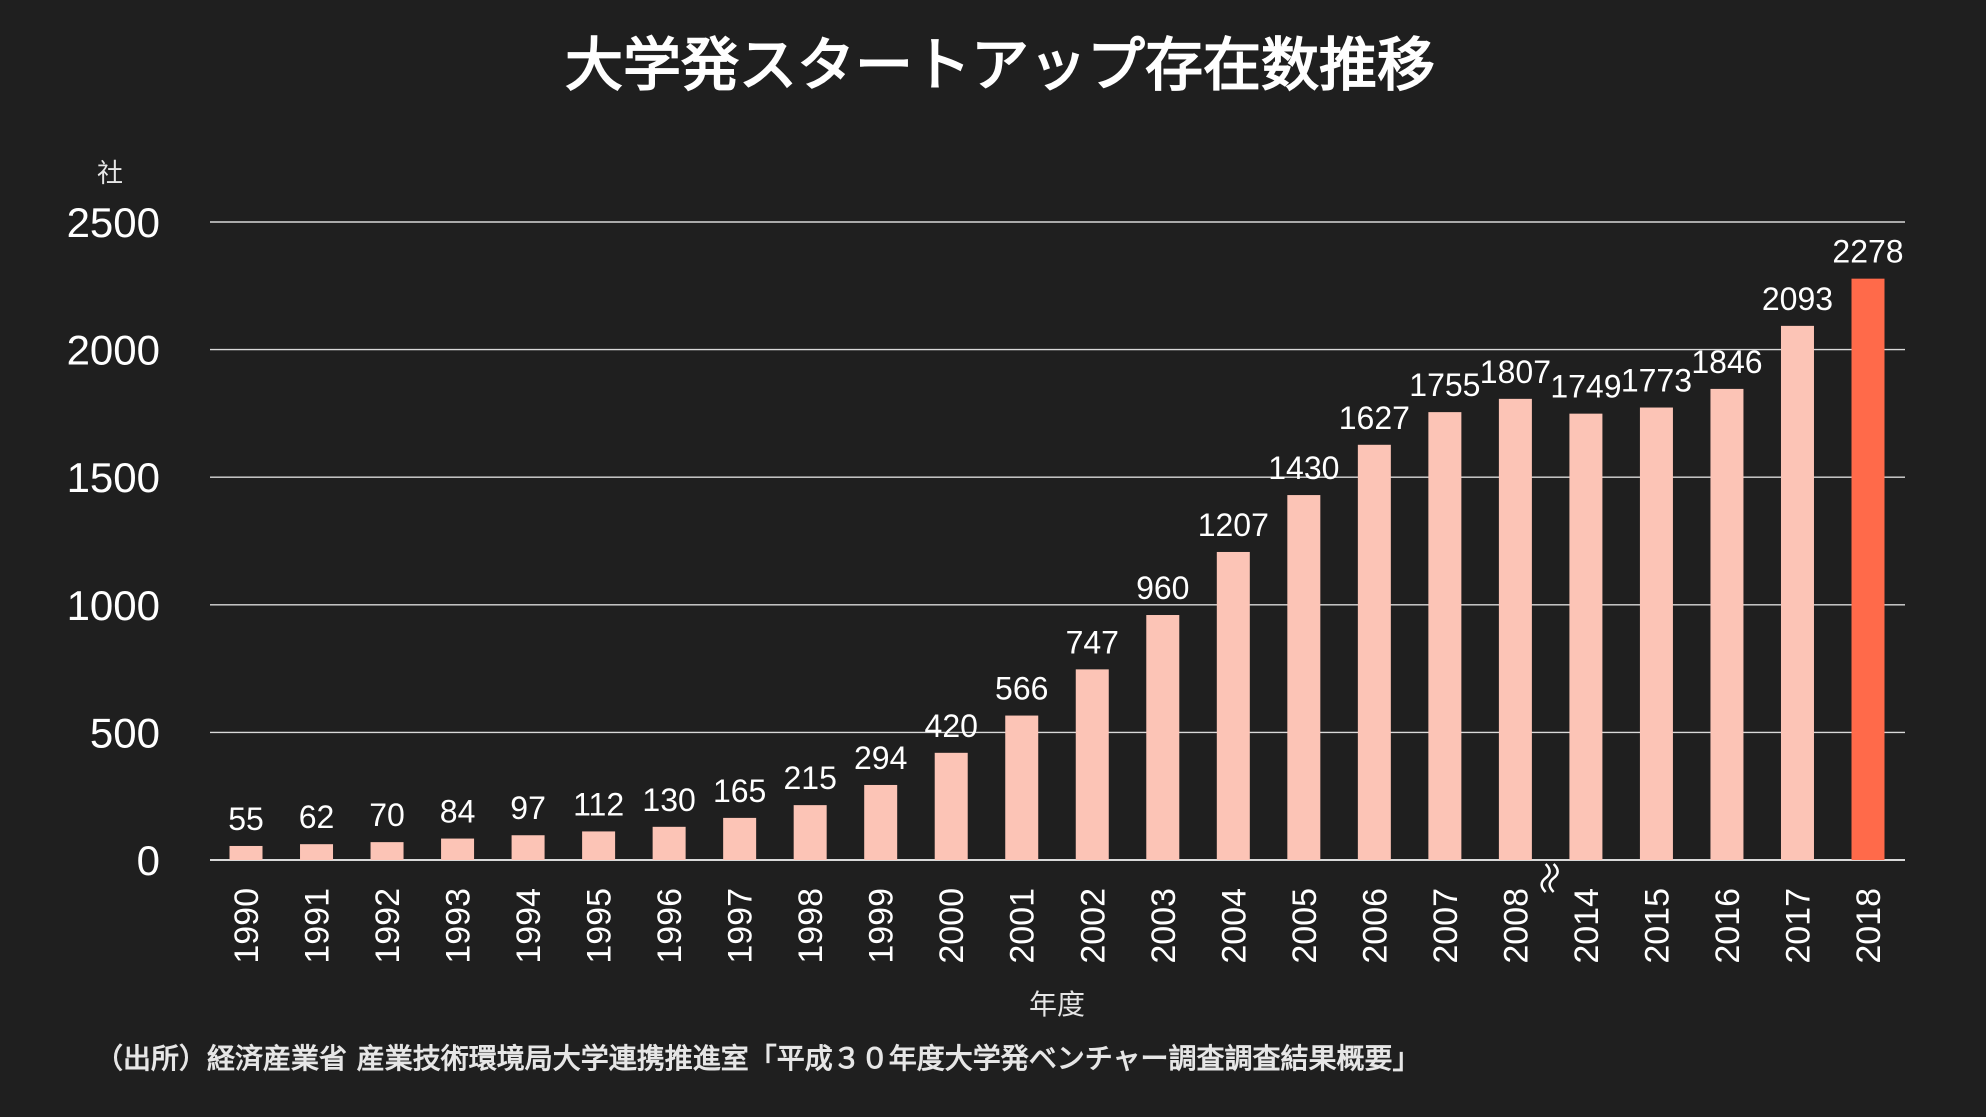 The height and width of the screenshot is (1117, 1986). What do you see at coordinates (528, 847) in the screenshot?
I see `bar-1994` at bounding box center [528, 847].